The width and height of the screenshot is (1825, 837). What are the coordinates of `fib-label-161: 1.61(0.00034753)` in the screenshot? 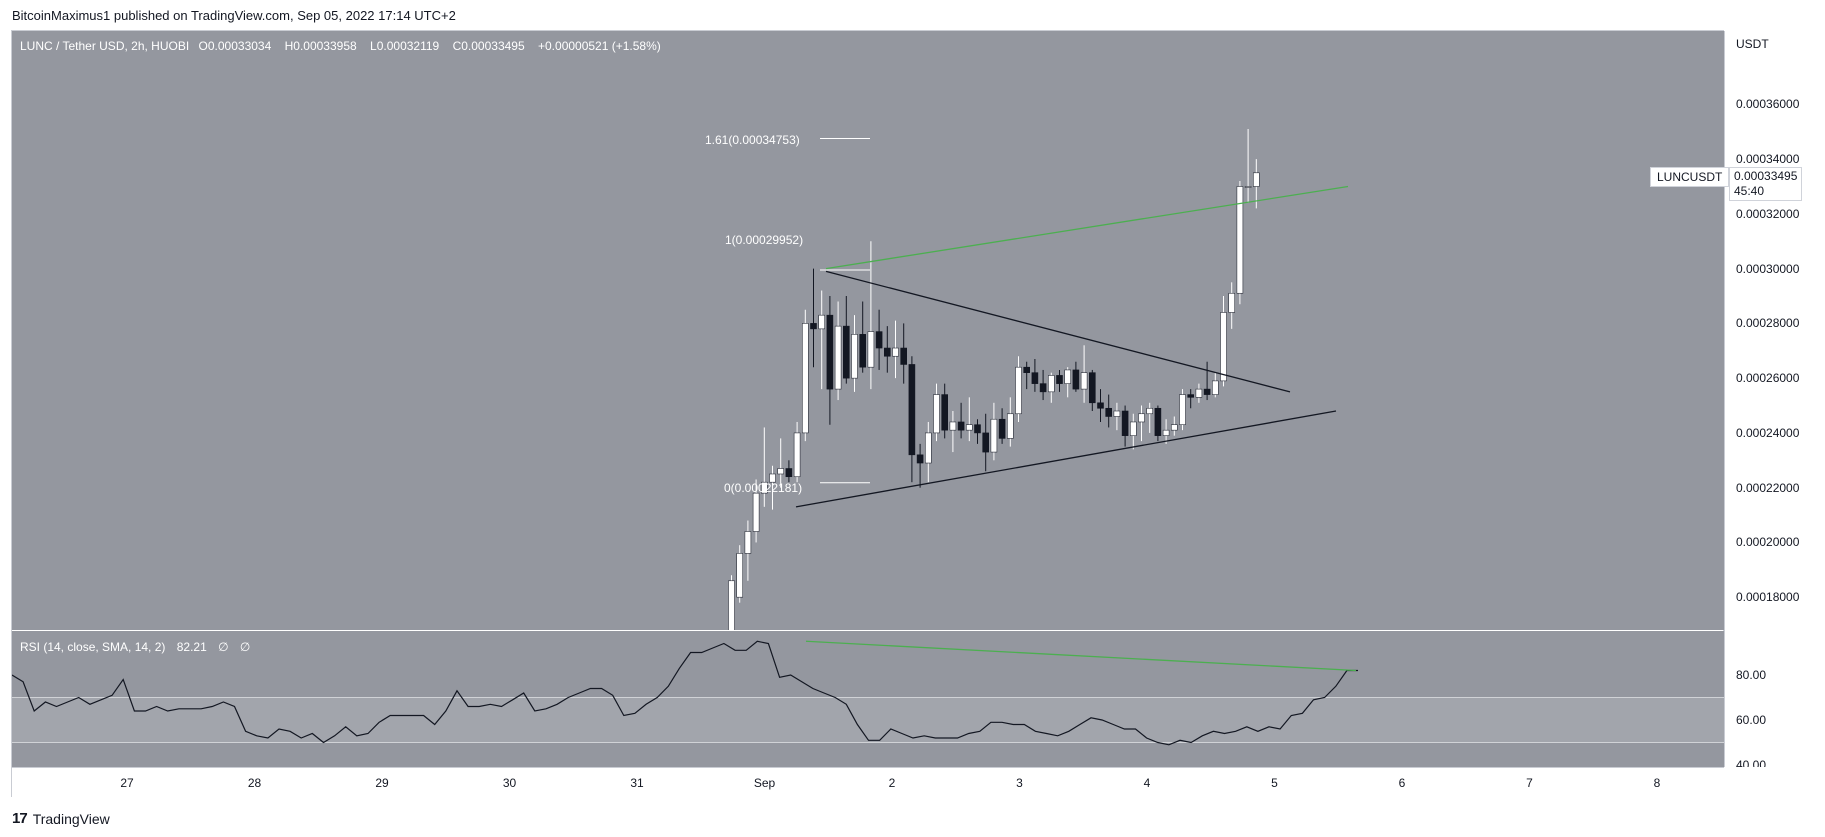 It's located at (752, 140).